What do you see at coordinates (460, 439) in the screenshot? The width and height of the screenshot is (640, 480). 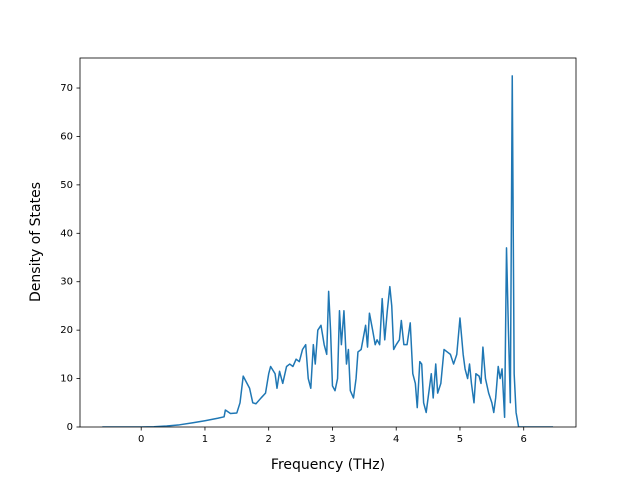 I see `x-tick-label: 5` at bounding box center [460, 439].